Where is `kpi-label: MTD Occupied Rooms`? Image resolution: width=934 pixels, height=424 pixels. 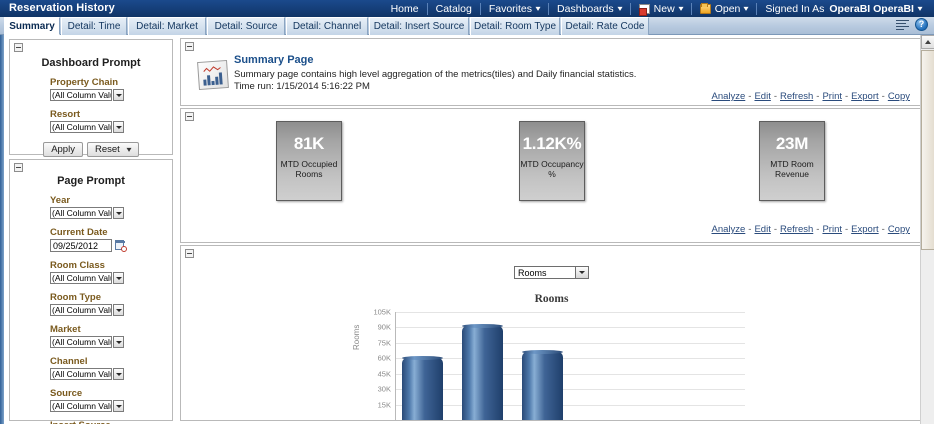 kpi-label: MTD Occupied Rooms is located at coordinates (309, 169).